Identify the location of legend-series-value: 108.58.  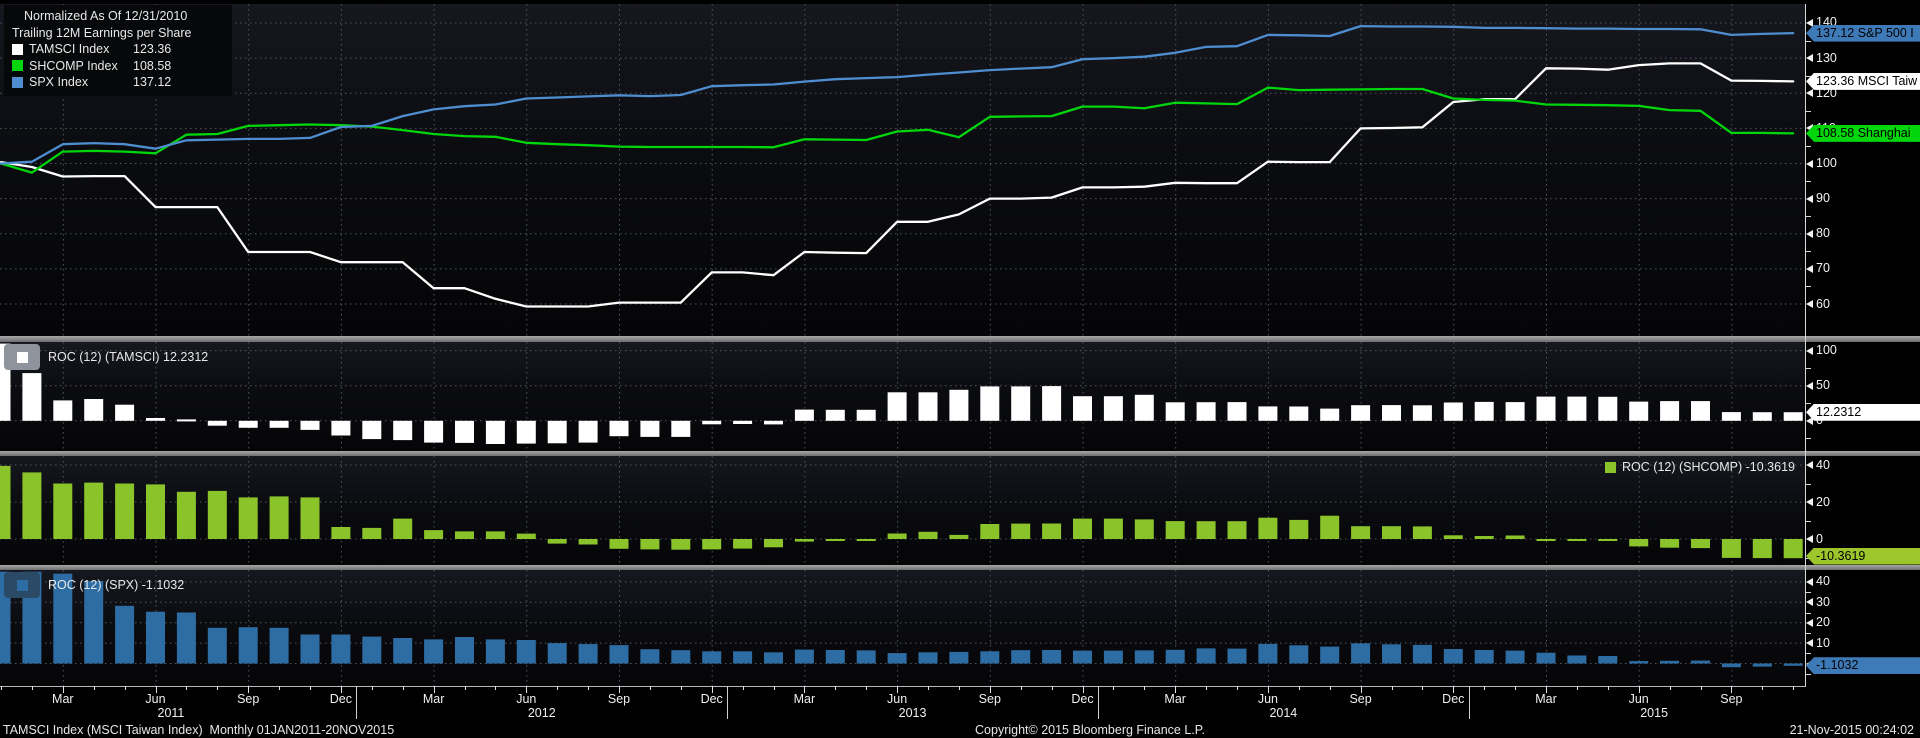
(152, 65).